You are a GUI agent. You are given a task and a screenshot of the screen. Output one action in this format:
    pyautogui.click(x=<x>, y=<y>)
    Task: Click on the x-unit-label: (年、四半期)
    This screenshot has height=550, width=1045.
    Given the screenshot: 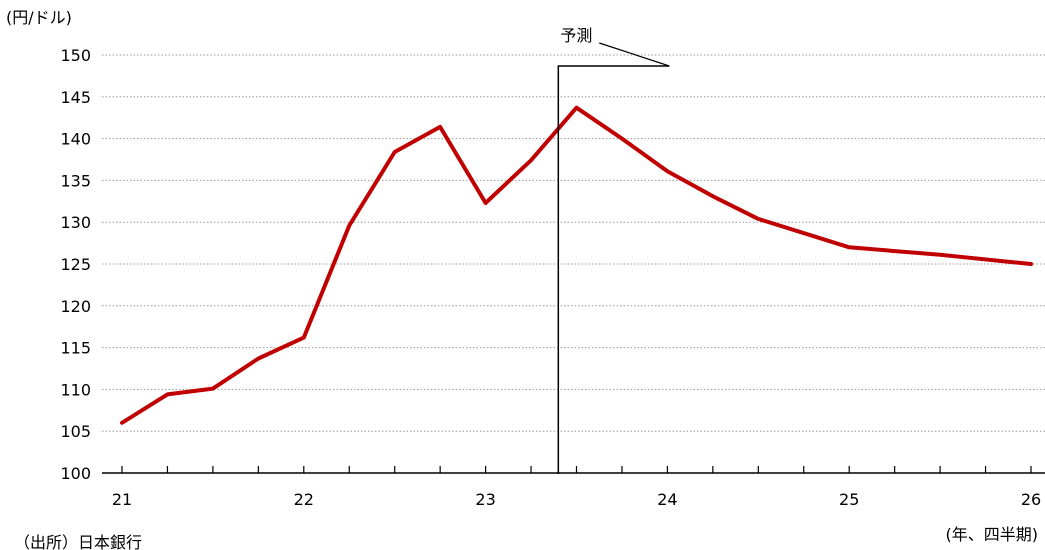 What is the action you would take?
    pyautogui.click(x=992, y=534)
    